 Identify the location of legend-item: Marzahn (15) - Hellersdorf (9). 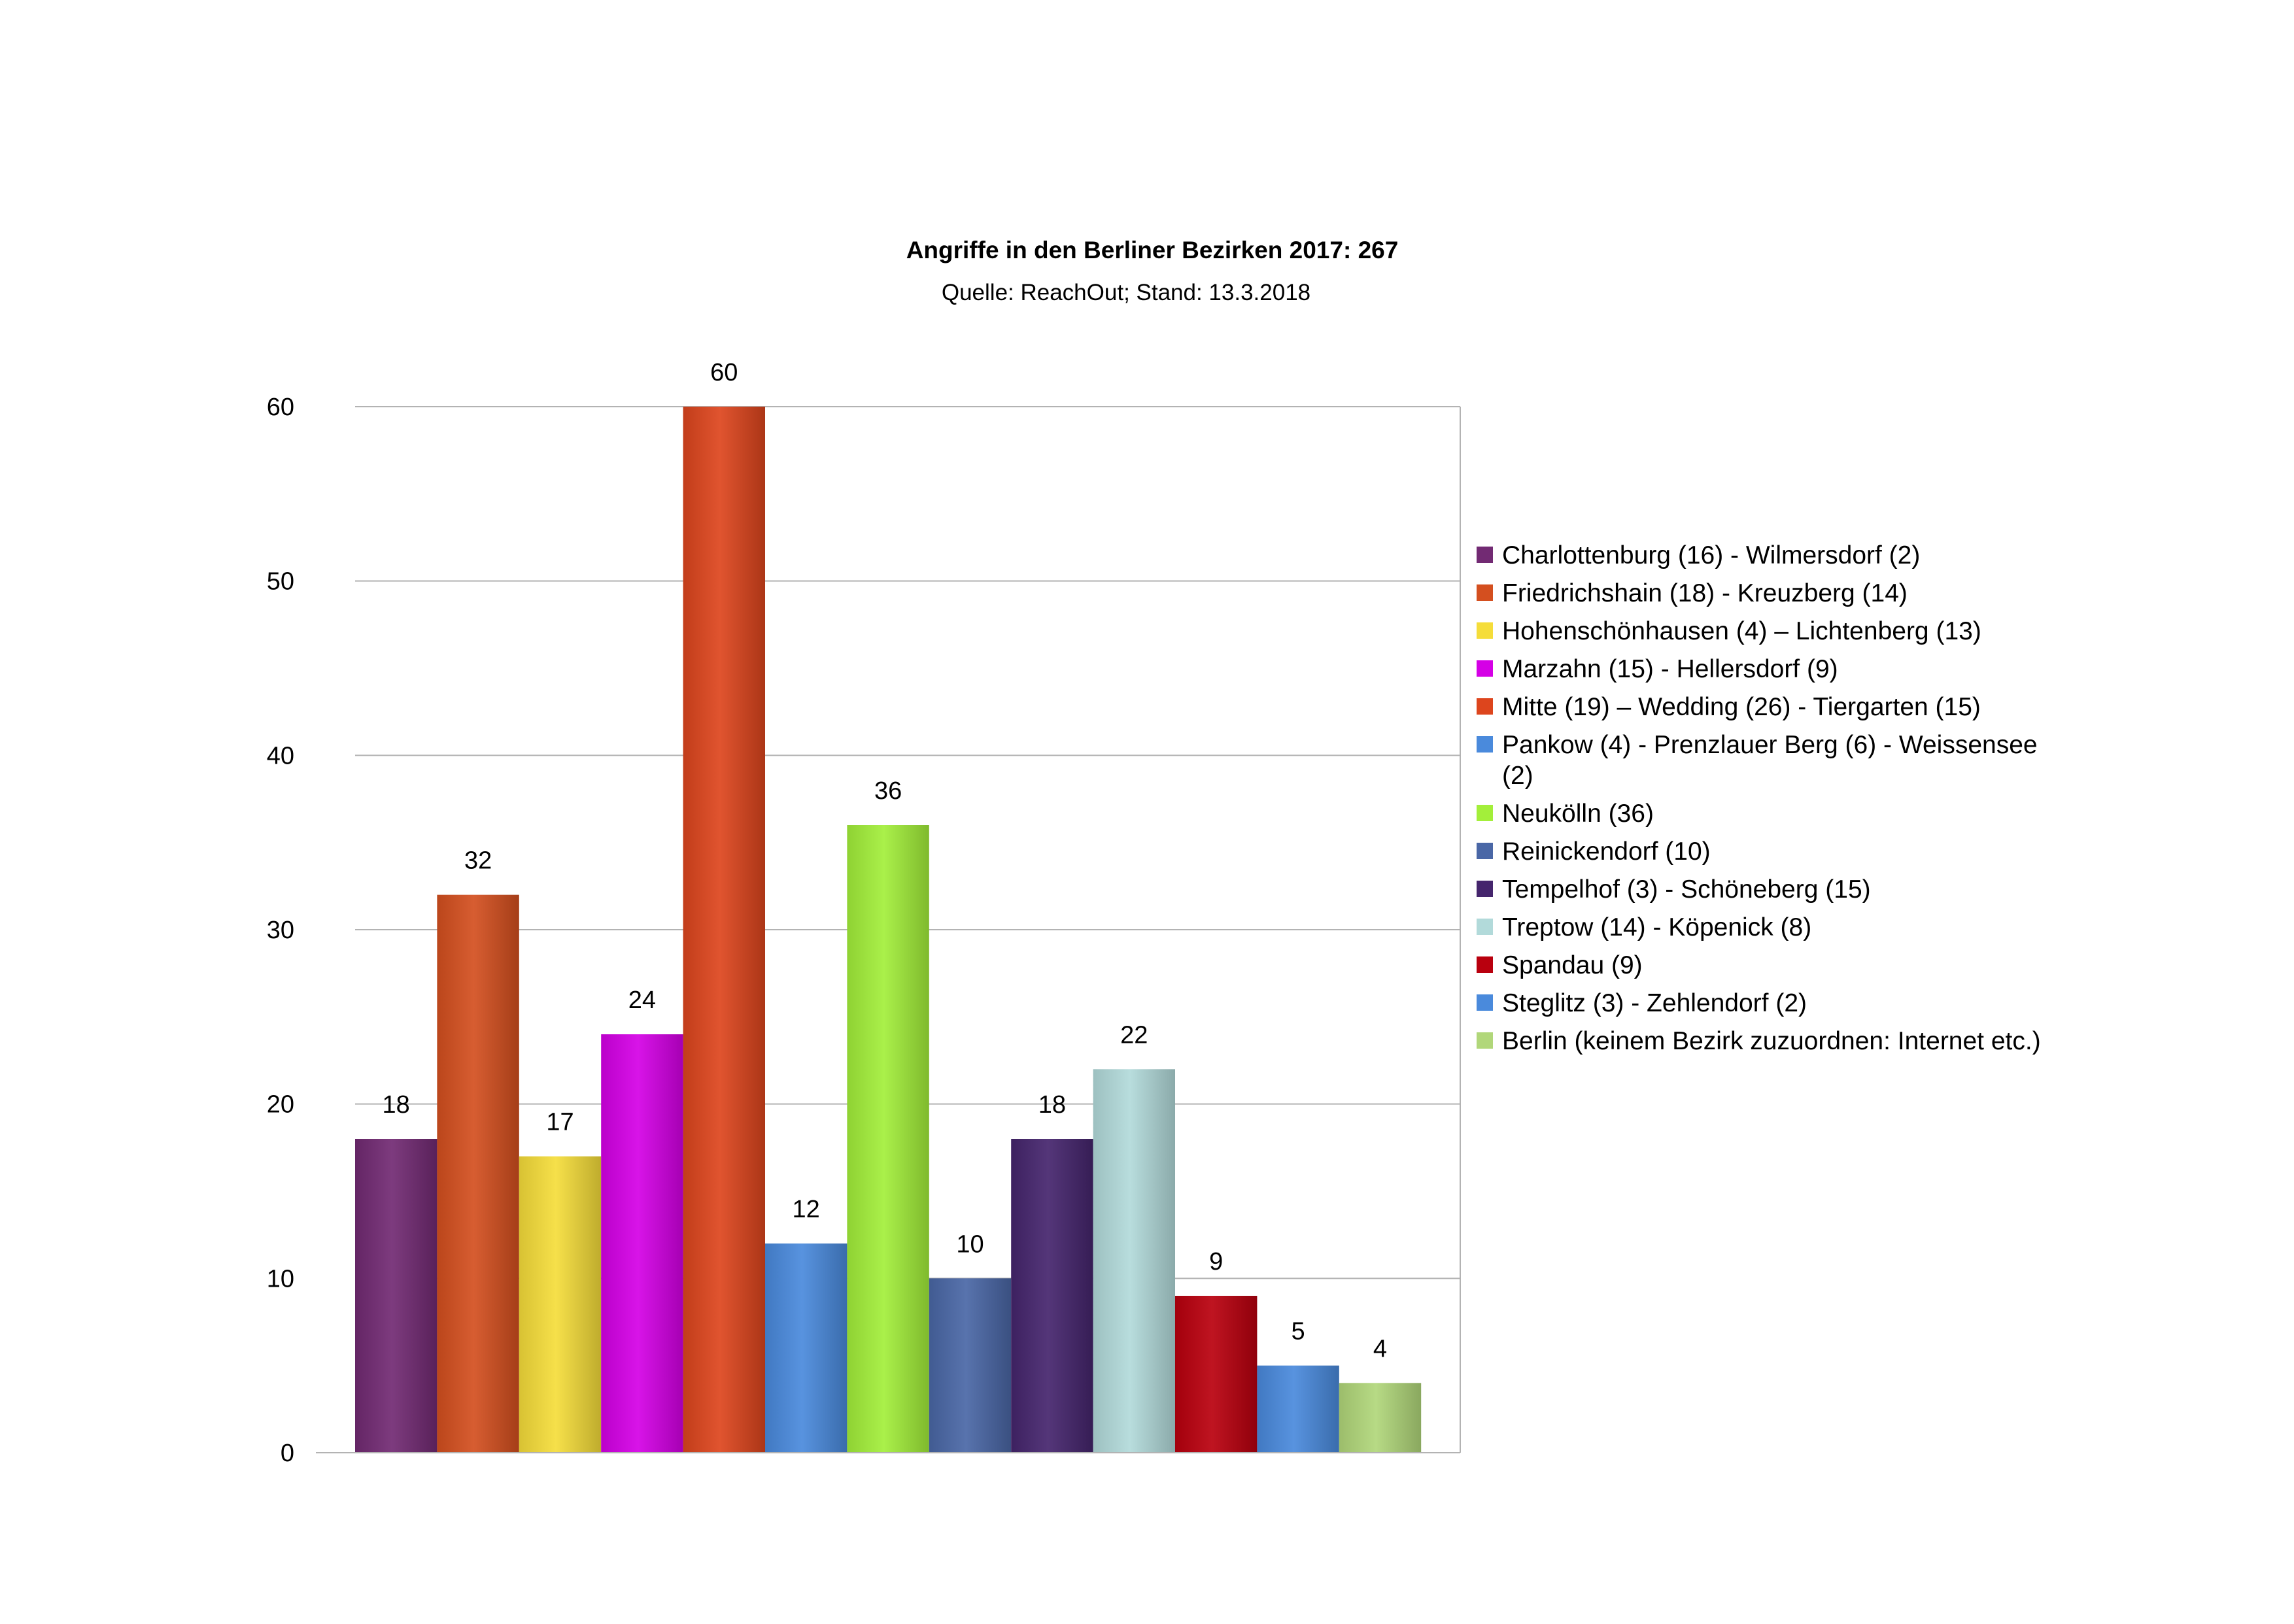
(1657, 669).